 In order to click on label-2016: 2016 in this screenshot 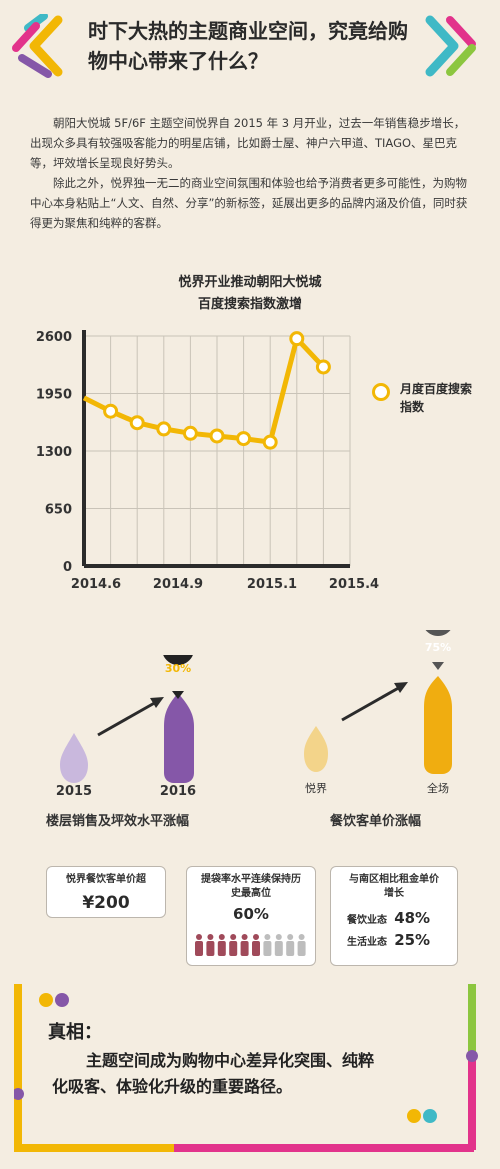, I will do `click(178, 791)`.